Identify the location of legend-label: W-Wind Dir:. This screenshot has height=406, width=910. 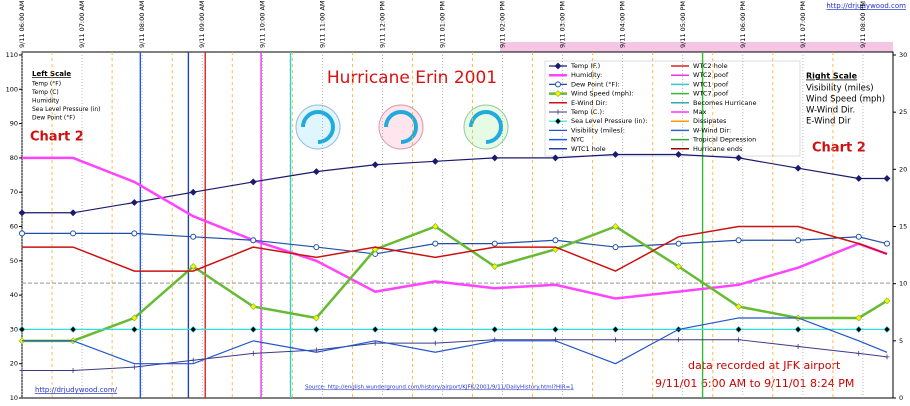
(712, 130).